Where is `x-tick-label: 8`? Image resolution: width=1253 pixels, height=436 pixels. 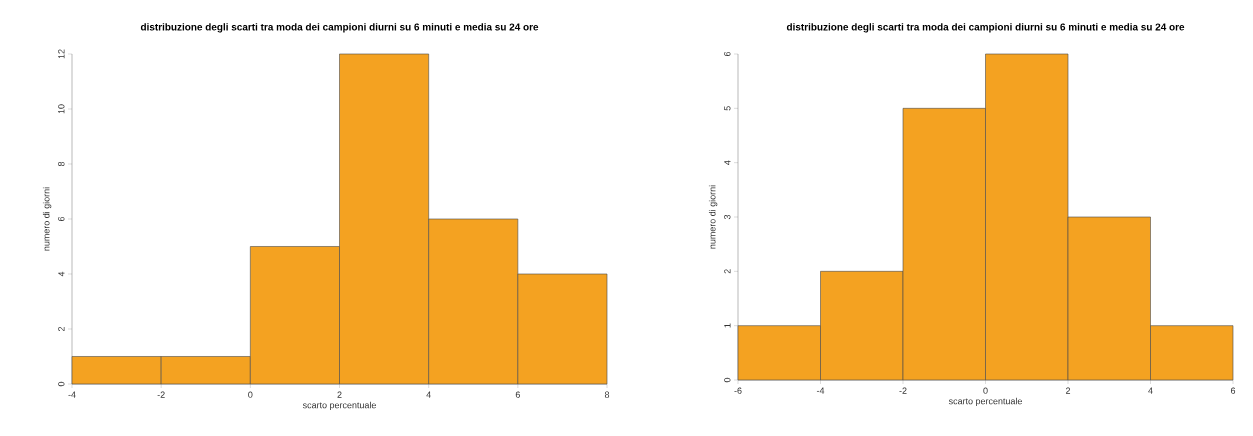 x-tick-label: 8 is located at coordinates (607, 394).